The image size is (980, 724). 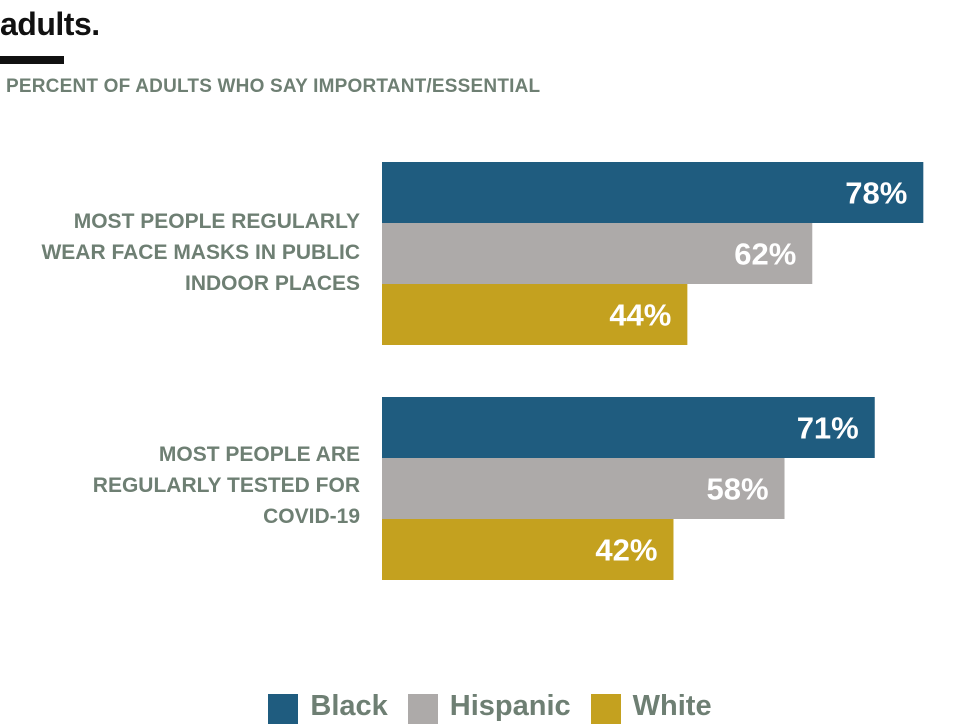 I want to click on legend-item-hispanic: Hispanic, so click(x=489, y=706).